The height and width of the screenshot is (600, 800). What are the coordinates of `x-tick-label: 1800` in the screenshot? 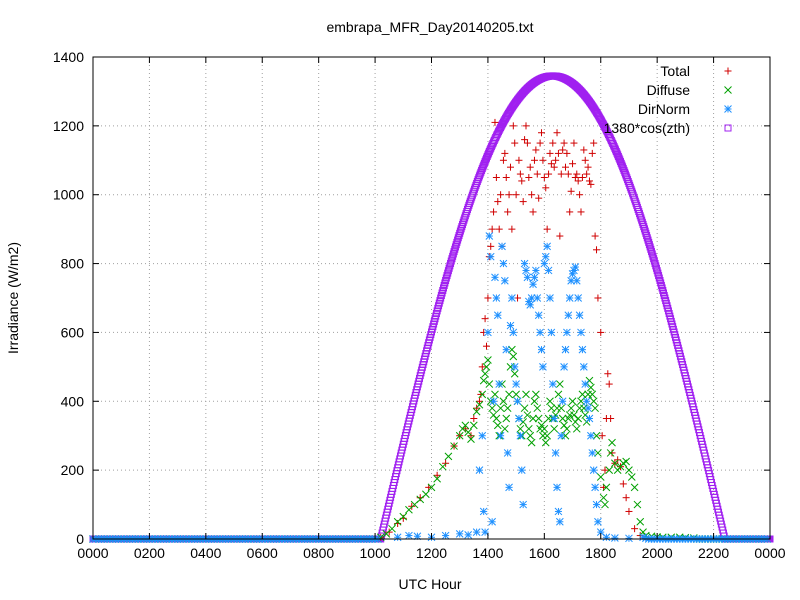 It's located at (600, 553).